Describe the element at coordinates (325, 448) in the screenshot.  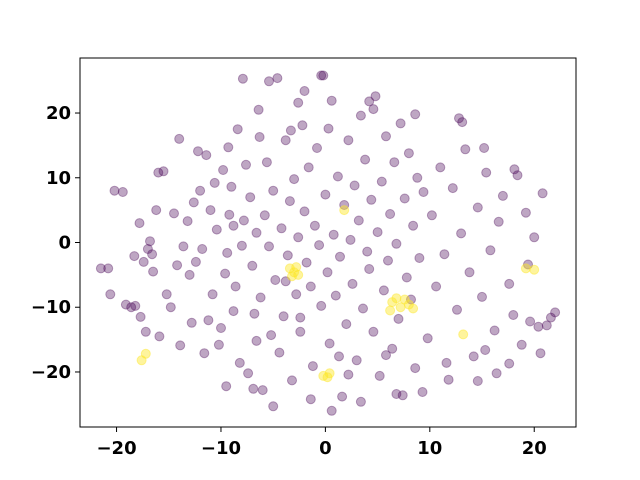
I see `x-tick-label: 0` at that location.